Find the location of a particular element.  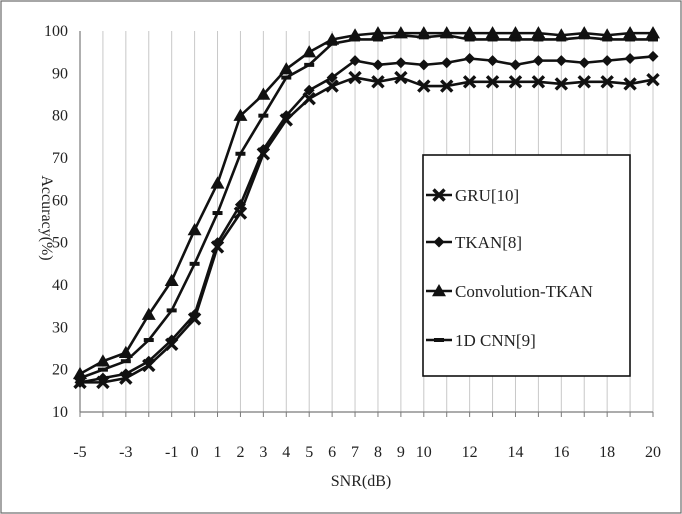

x-tick-label: 0 is located at coordinates (195, 452).